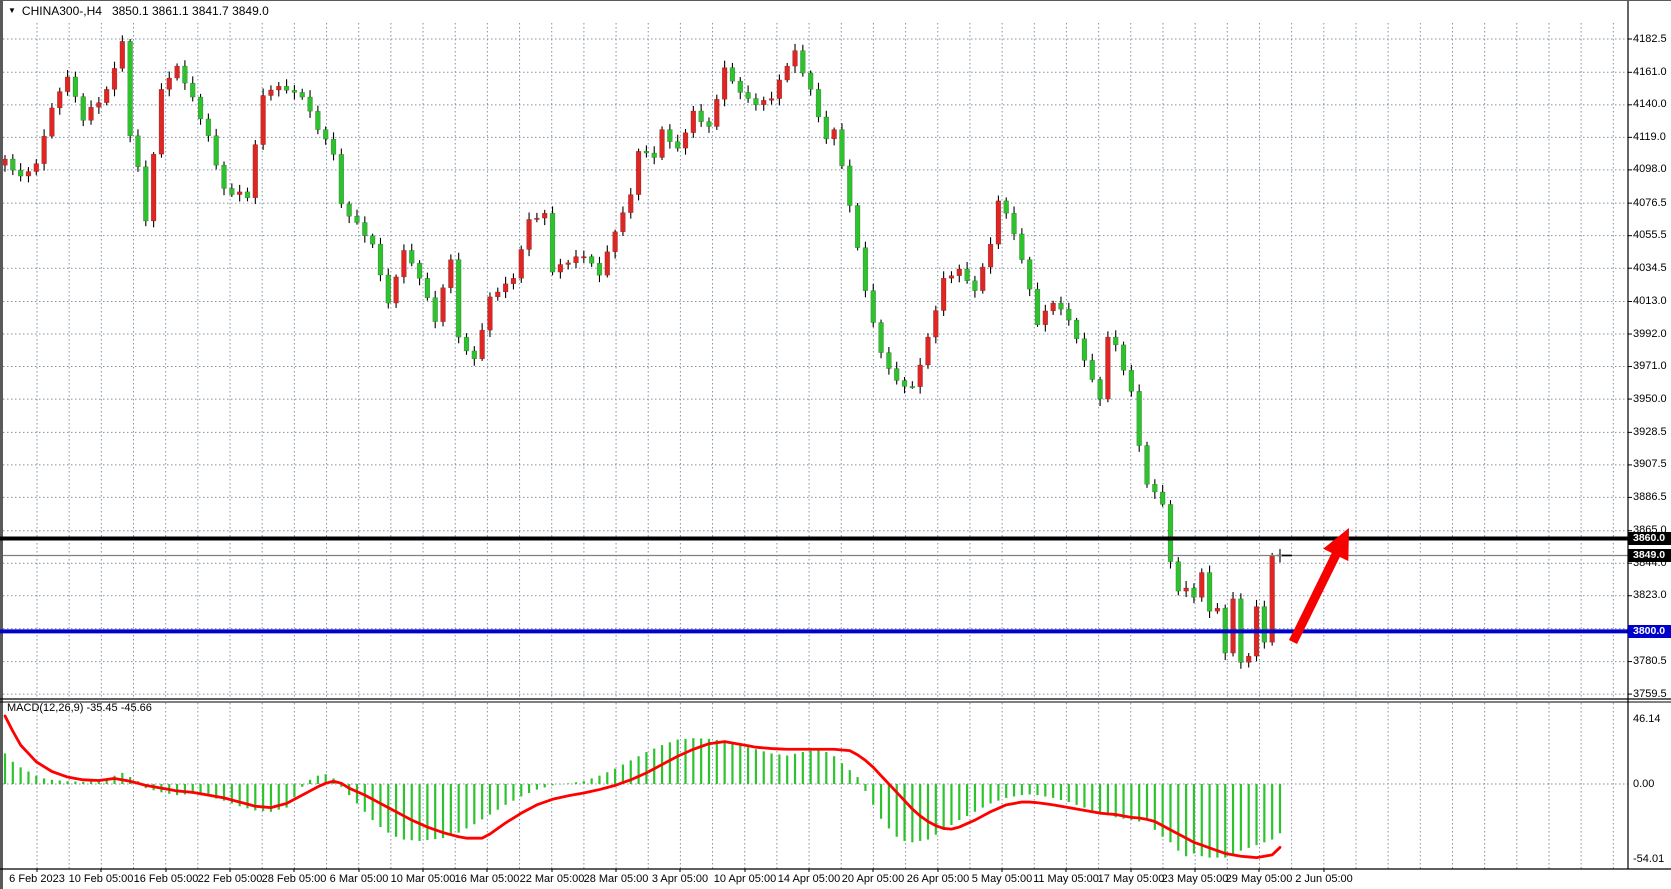 The image size is (1671, 889). Describe the element at coordinates (61, 11) in the screenshot. I see `symbol-title: CHINA300-,H4` at that location.